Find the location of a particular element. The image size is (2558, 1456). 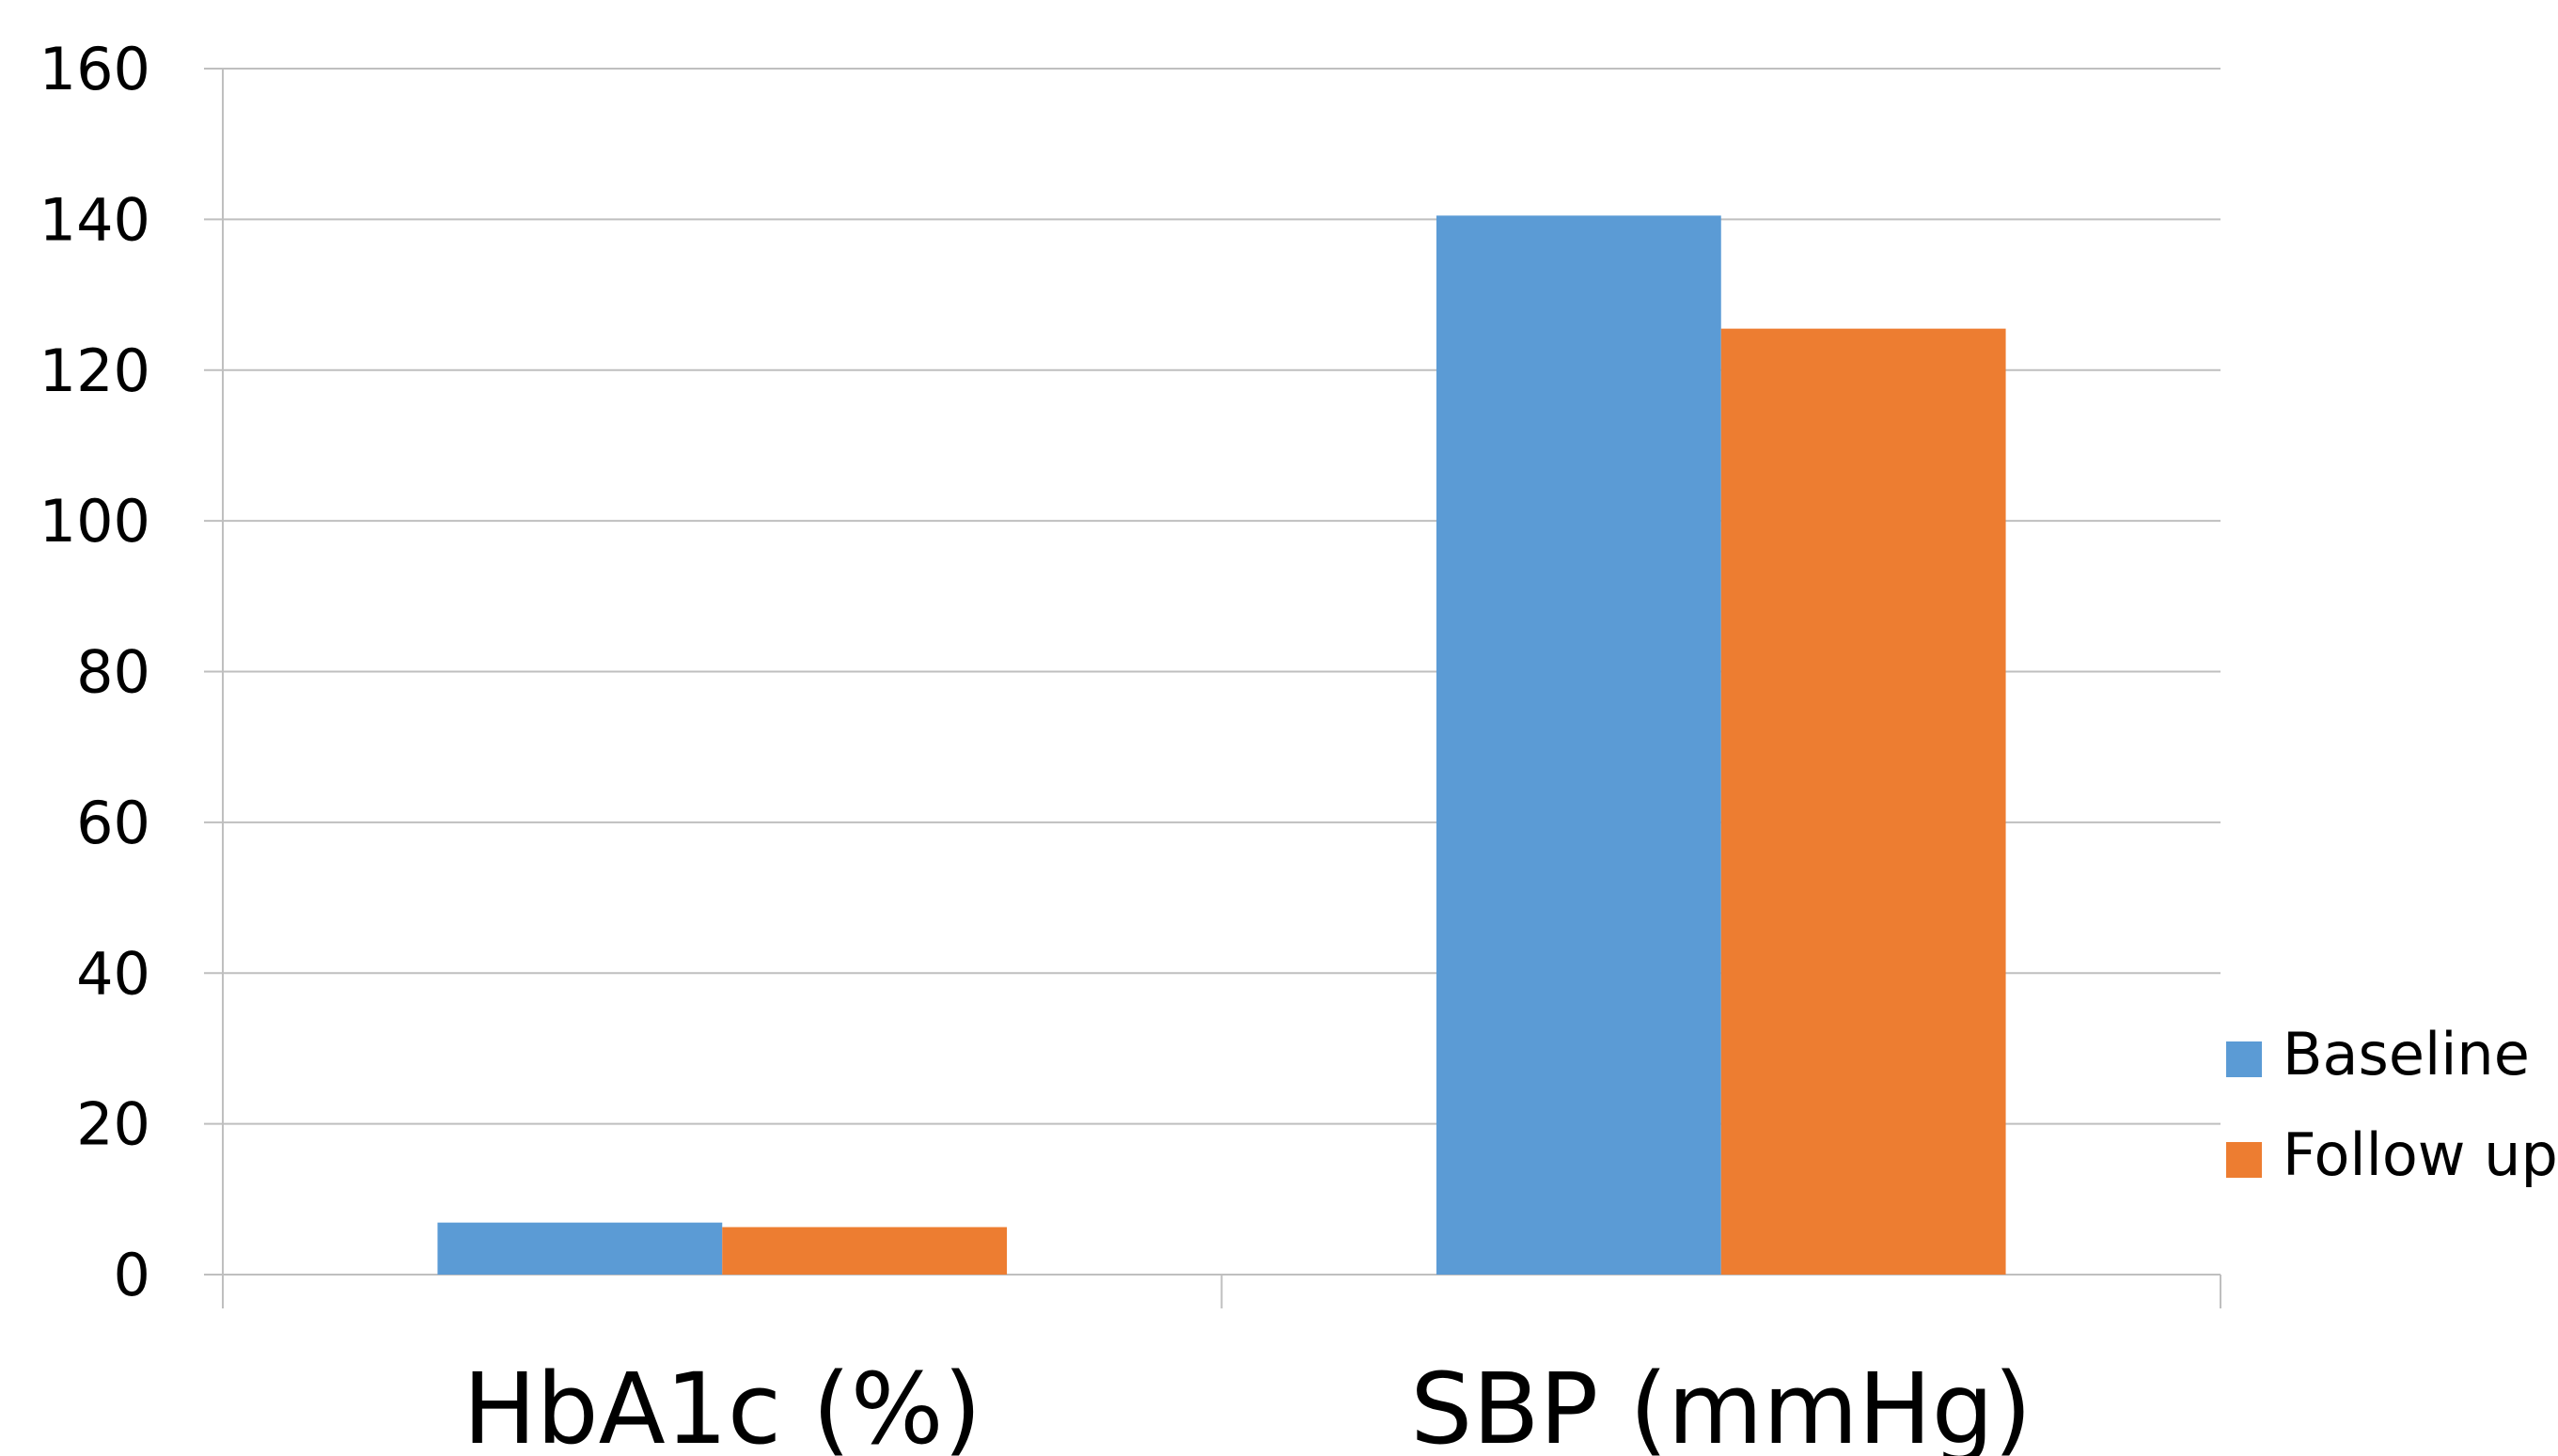

y-tick-label: 100 is located at coordinates (94, 521).